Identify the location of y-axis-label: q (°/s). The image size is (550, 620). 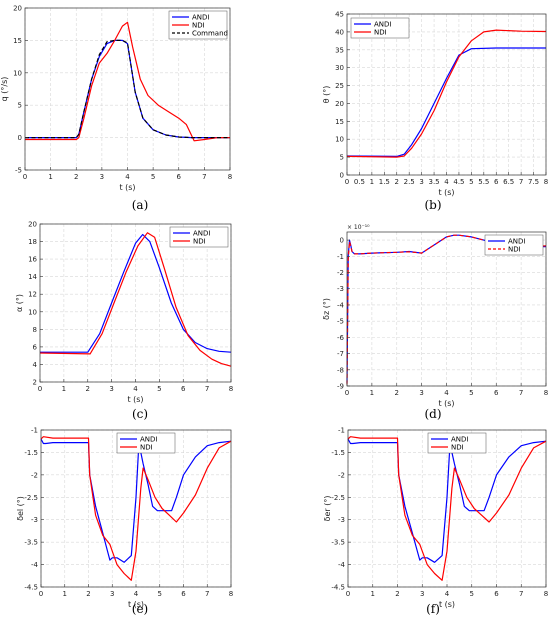
(4, 89).